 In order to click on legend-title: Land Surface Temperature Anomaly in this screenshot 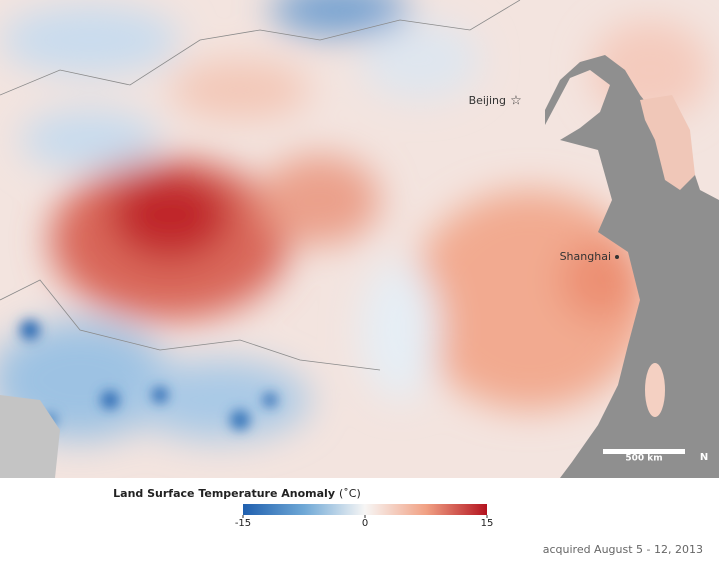, I will do `click(224, 493)`.